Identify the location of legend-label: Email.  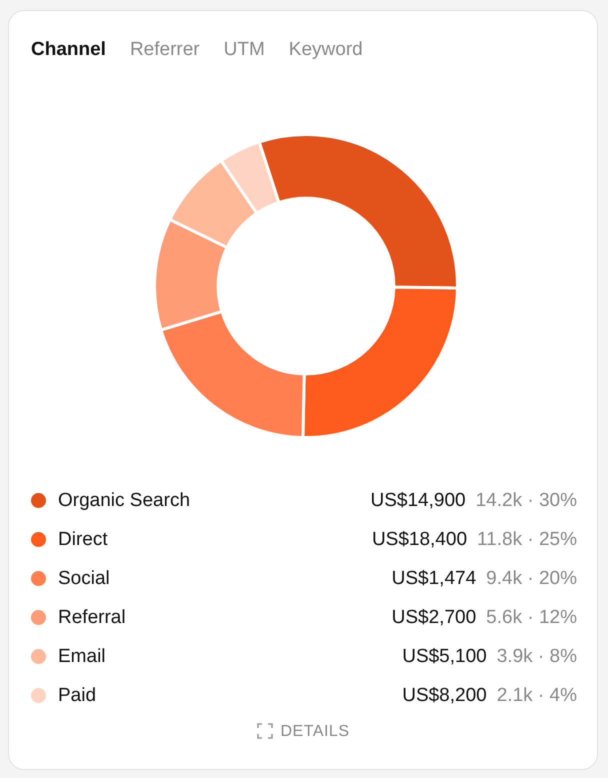
(82, 657).